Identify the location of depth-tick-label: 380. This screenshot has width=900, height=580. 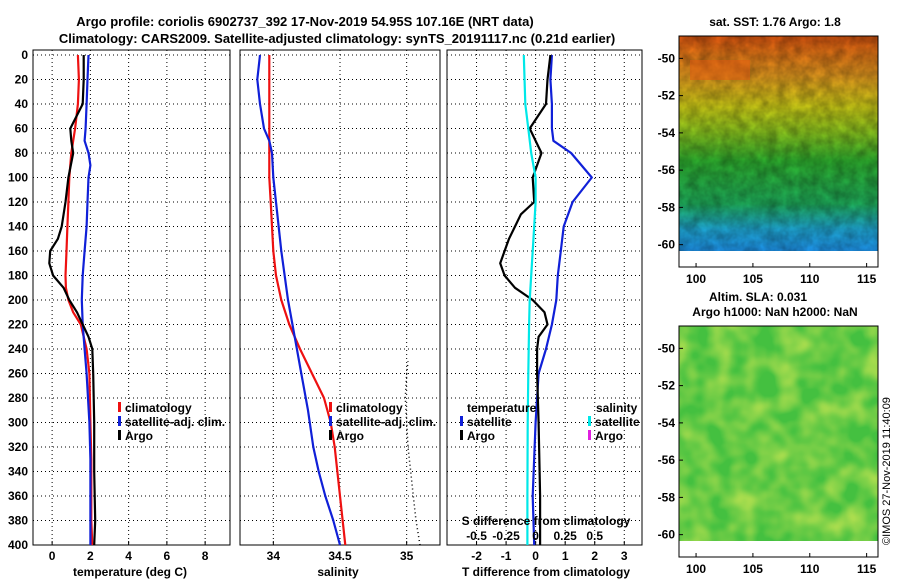
(18, 521).